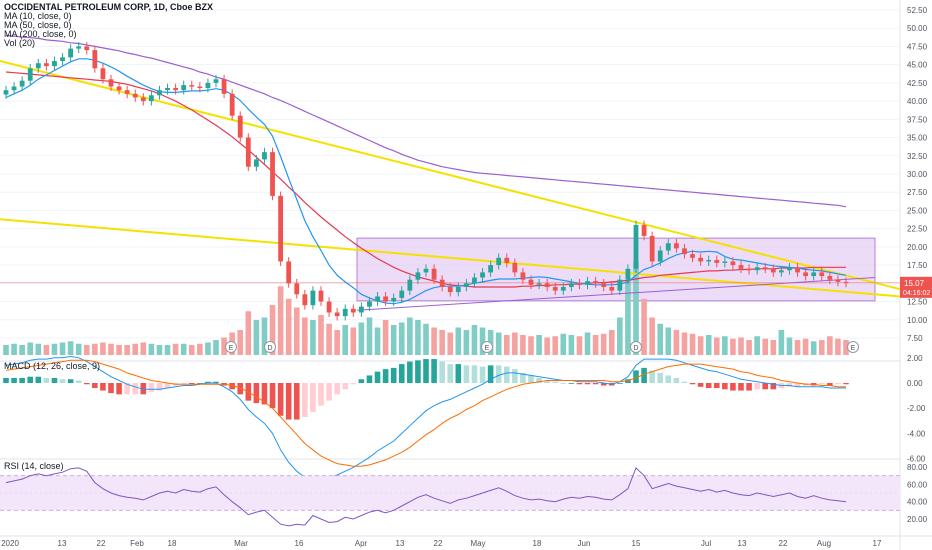 Image resolution: width=932 pixels, height=550 pixels. I want to click on macd-tick-label: -6.00, so click(916, 459).